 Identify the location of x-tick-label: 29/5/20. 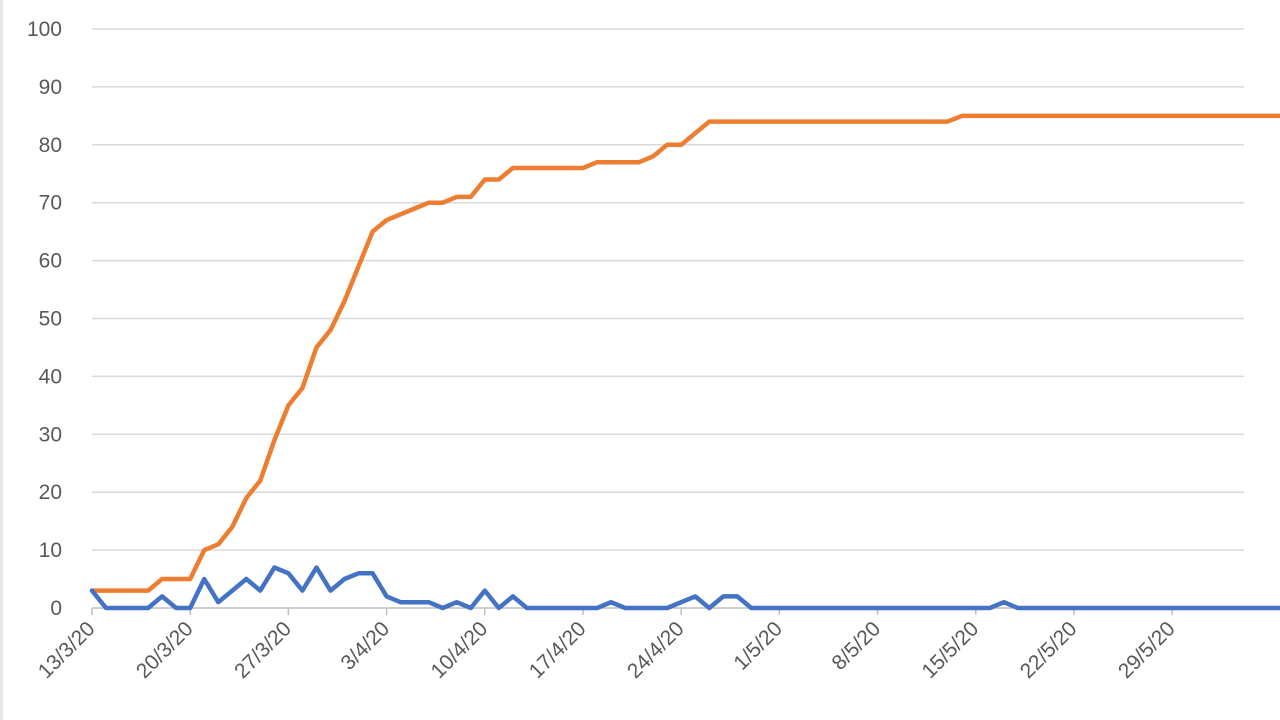
(1147, 650).